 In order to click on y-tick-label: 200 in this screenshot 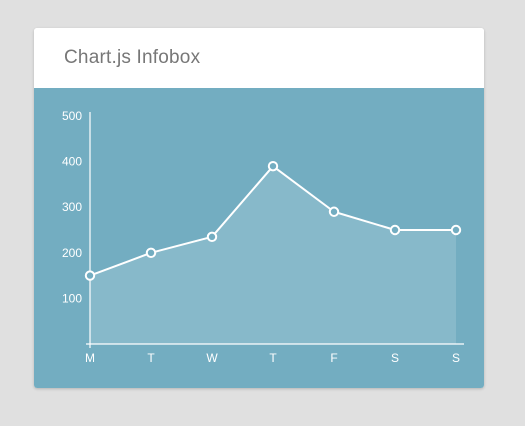, I will do `click(72, 253)`.